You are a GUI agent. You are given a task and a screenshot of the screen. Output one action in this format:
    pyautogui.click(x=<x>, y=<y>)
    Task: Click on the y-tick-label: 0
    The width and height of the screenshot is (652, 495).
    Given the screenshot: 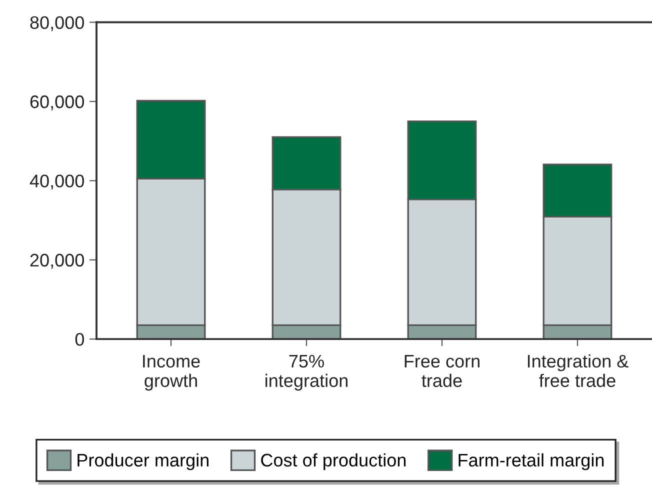 What is the action you would take?
    pyautogui.click(x=79, y=339)
    